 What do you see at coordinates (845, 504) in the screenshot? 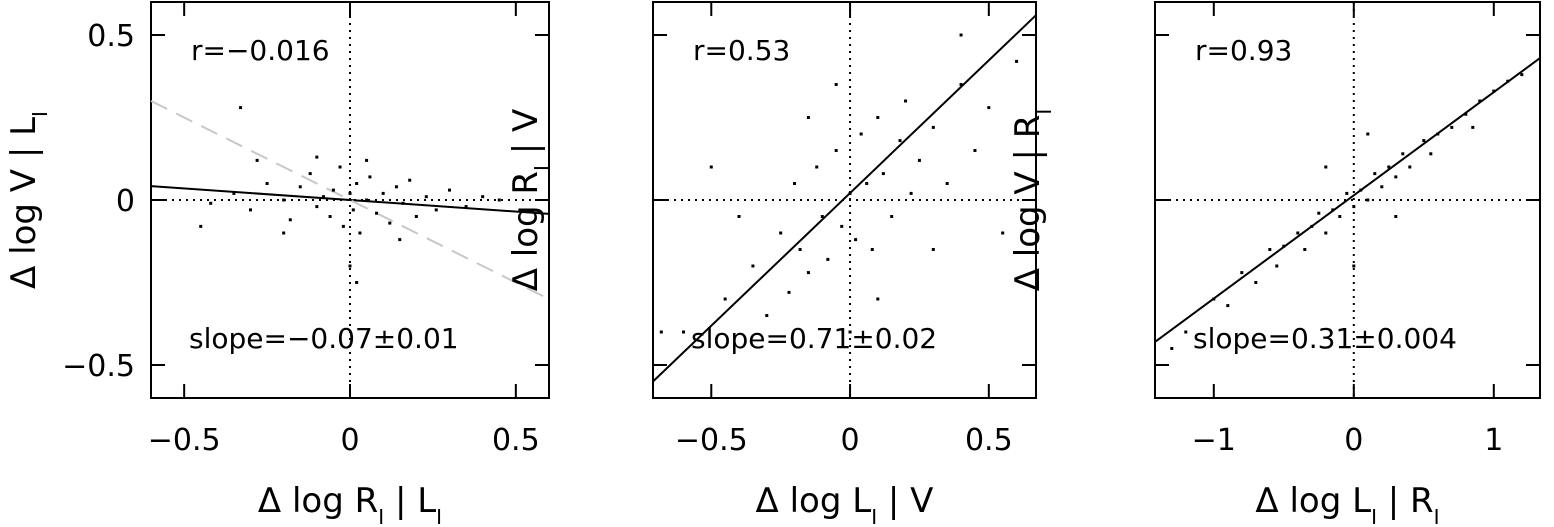
I see `x-axis-label: Δ log LI | V` at bounding box center [845, 504].